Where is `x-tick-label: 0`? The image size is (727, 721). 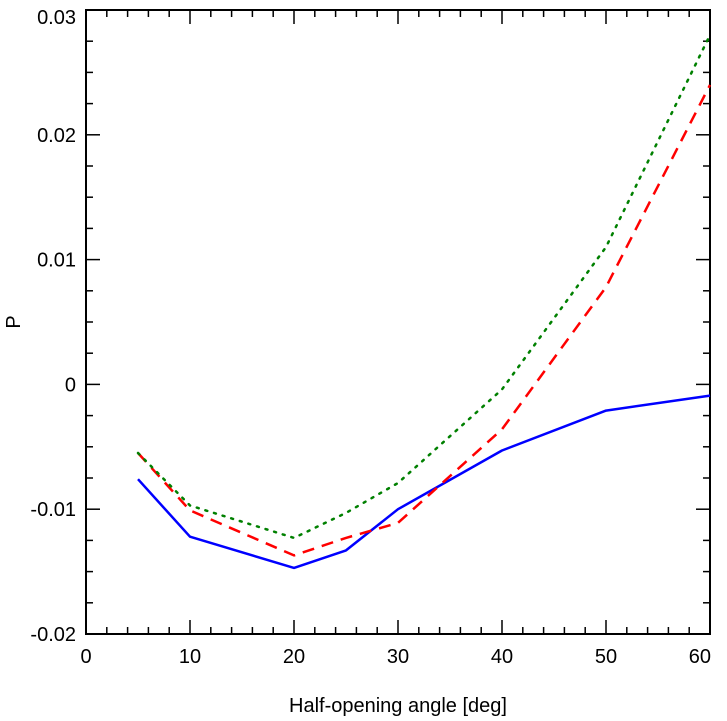 x-tick-label: 0 is located at coordinates (85, 657).